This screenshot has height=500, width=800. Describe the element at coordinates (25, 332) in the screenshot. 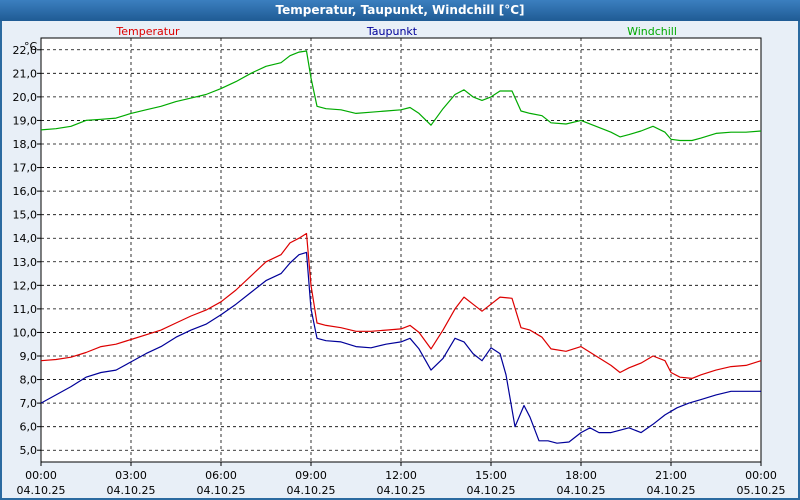

I see `y-tick-label: 10,0` at that location.